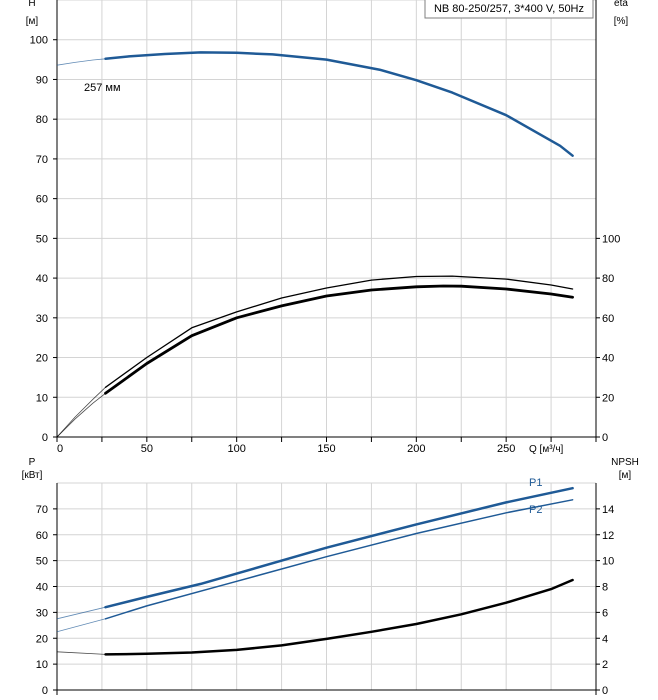 This screenshot has width=658, height=700. What do you see at coordinates (326, 449) in the screenshot?
I see `upper-x-tick-label: 150` at bounding box center [326, 449].